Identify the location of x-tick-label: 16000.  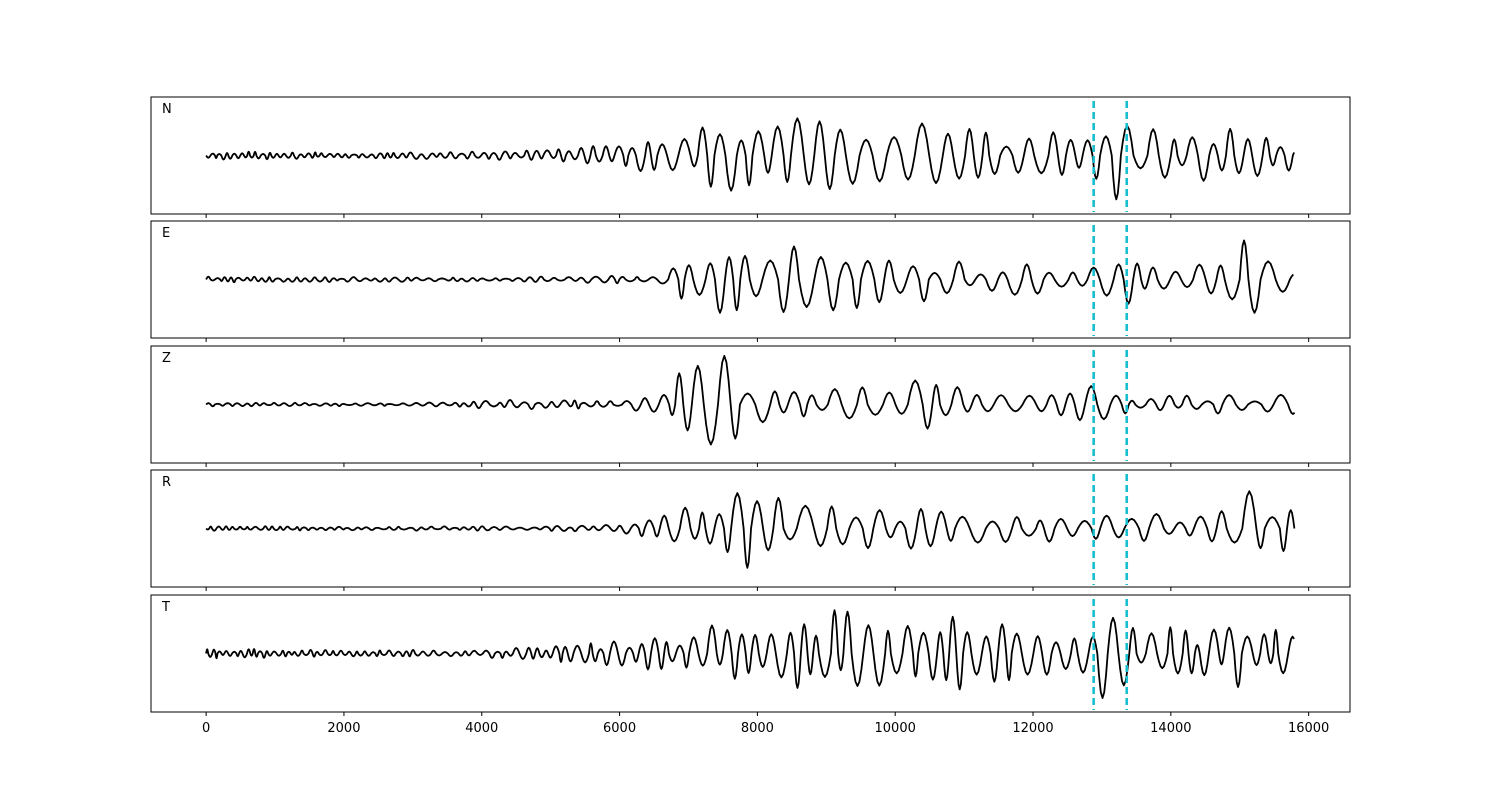
(1308, 728).